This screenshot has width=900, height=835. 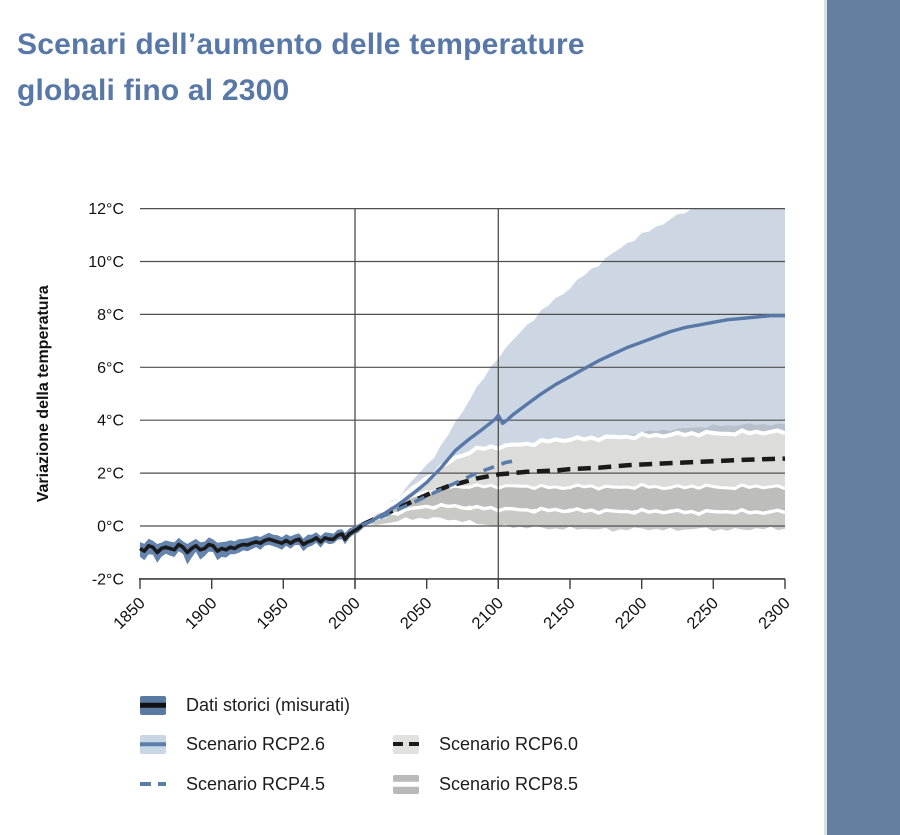 What do you see at coordinates (268, 704) in the screenshot?
I see `legend-label-hist: Dati storici (misurati)` at bounding box center [268, 704].